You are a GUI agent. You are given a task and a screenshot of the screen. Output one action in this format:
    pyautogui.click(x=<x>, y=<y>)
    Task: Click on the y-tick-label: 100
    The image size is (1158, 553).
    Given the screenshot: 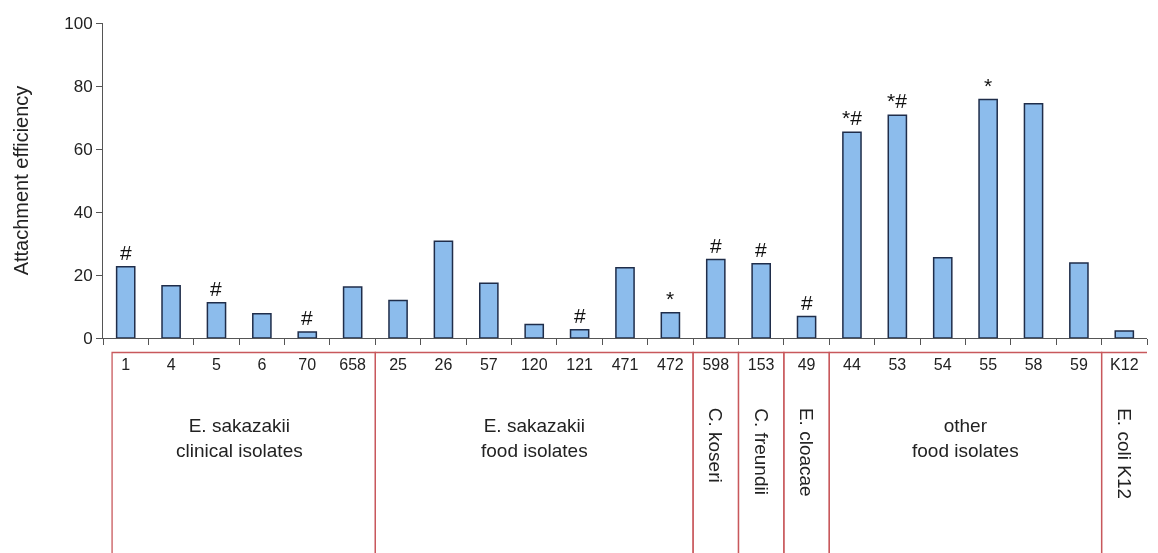 What is the action you would take?
    pyautogui.click(x=78, y=23)
    